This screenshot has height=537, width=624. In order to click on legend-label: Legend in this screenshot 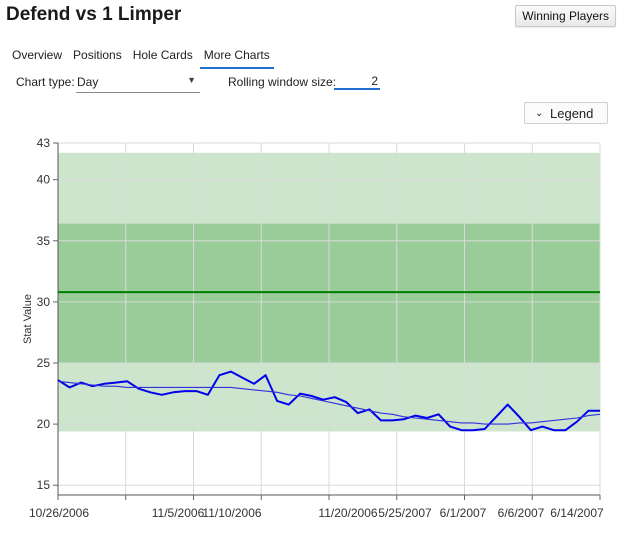, I will do `click(572, 113)`.